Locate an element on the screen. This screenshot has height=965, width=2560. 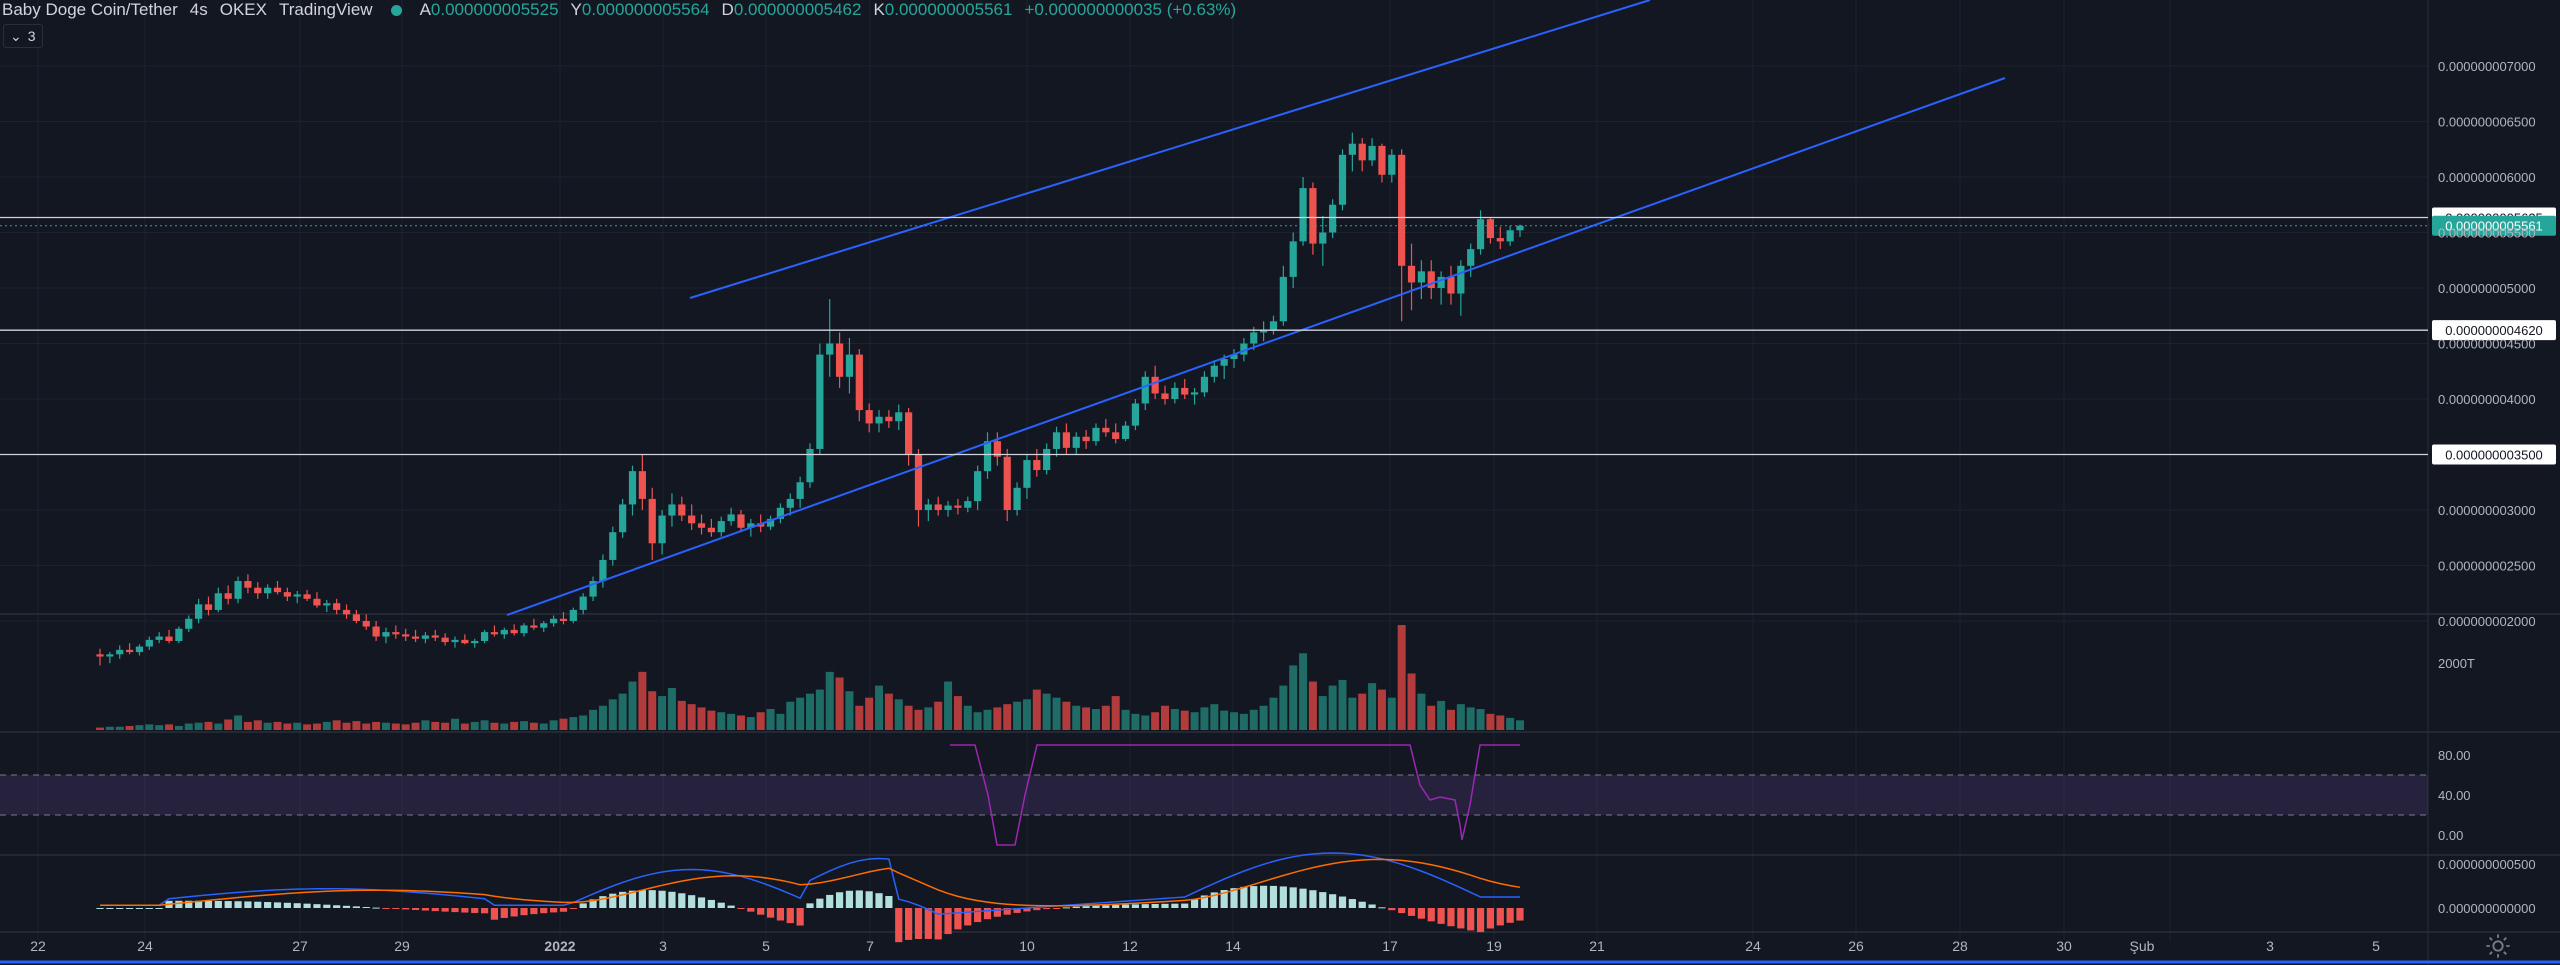
time-tick-label: 24 is located at coordinates (145, 946).